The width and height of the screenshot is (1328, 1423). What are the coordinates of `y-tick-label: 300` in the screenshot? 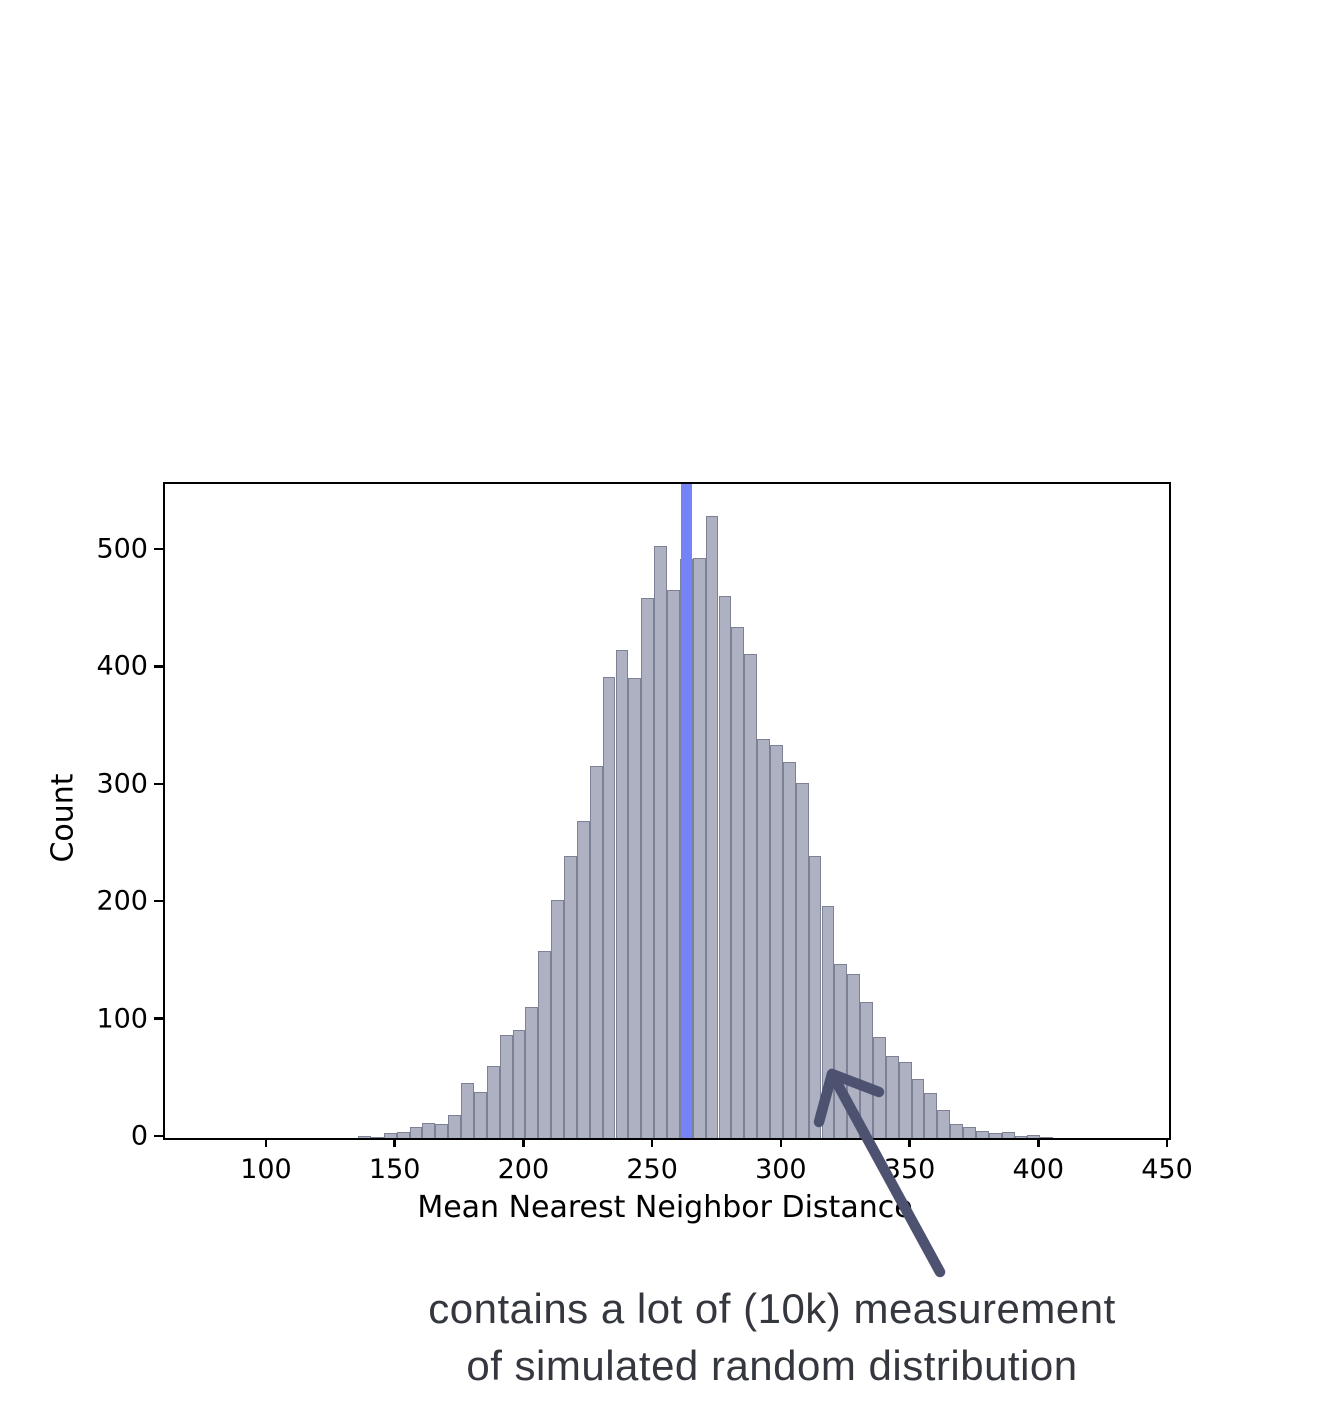 It's located at (122, 784).